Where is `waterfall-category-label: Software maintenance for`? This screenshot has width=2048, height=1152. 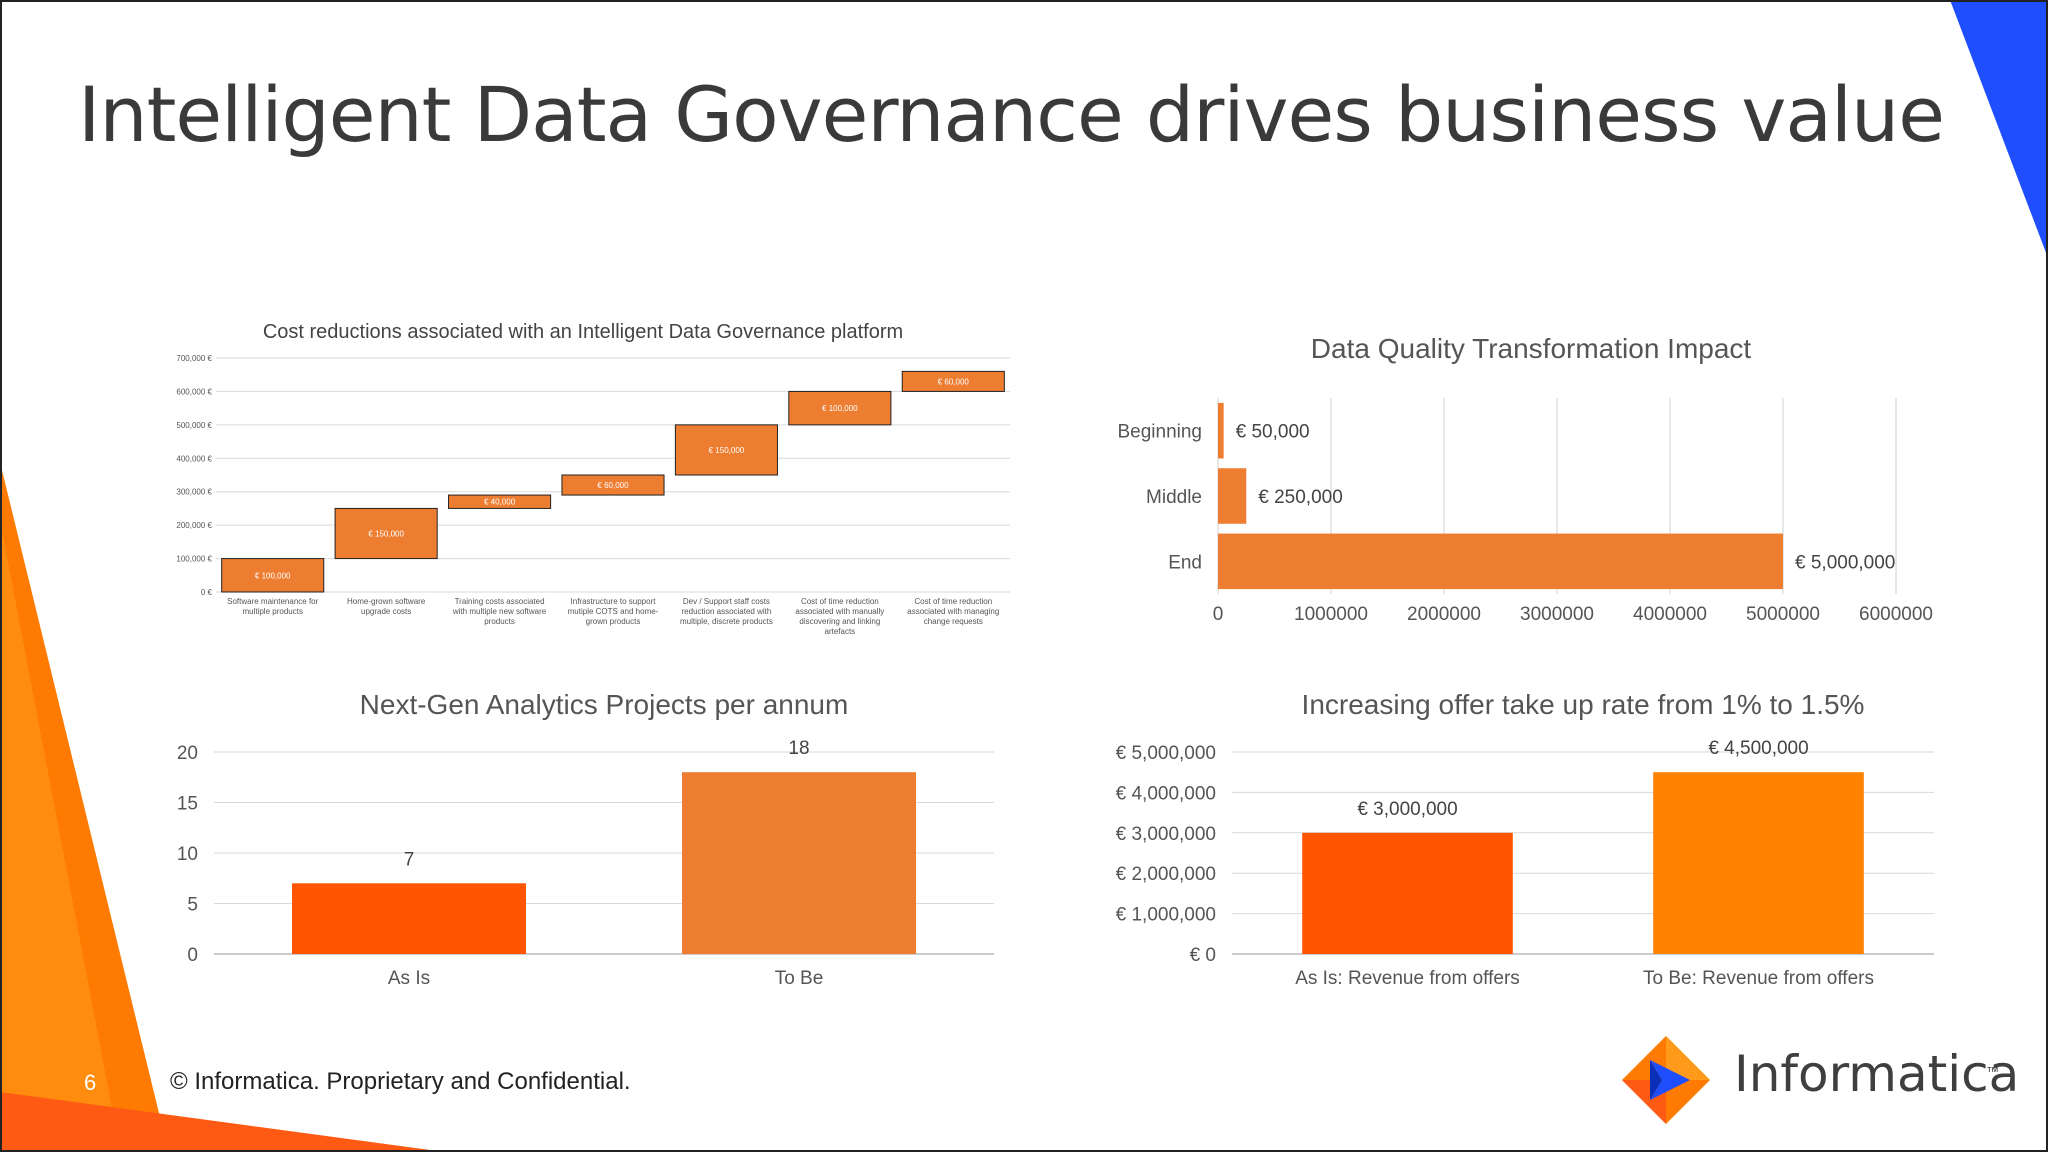 waterfall-category-label: Software maintenance for is located at coordinates (272, 601).